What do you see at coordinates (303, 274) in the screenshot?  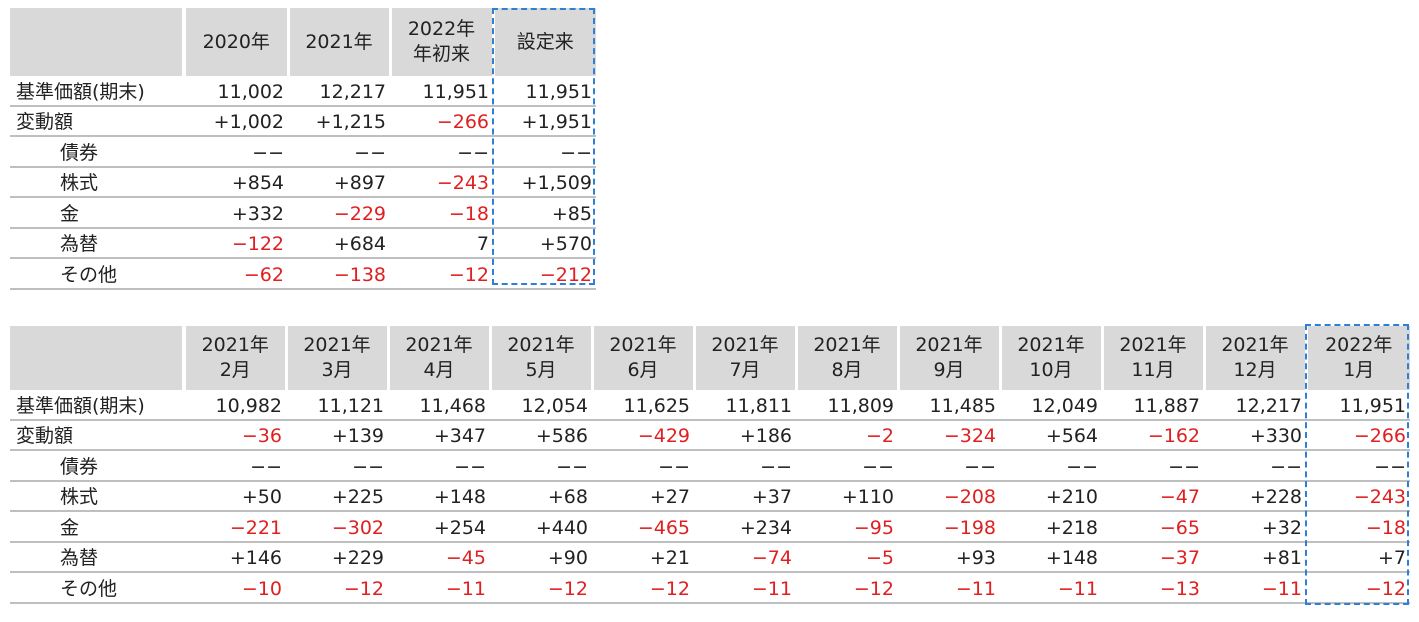 I see `table-row: その他 −62 −138 −12 −212` at bounding box center [303, 274].